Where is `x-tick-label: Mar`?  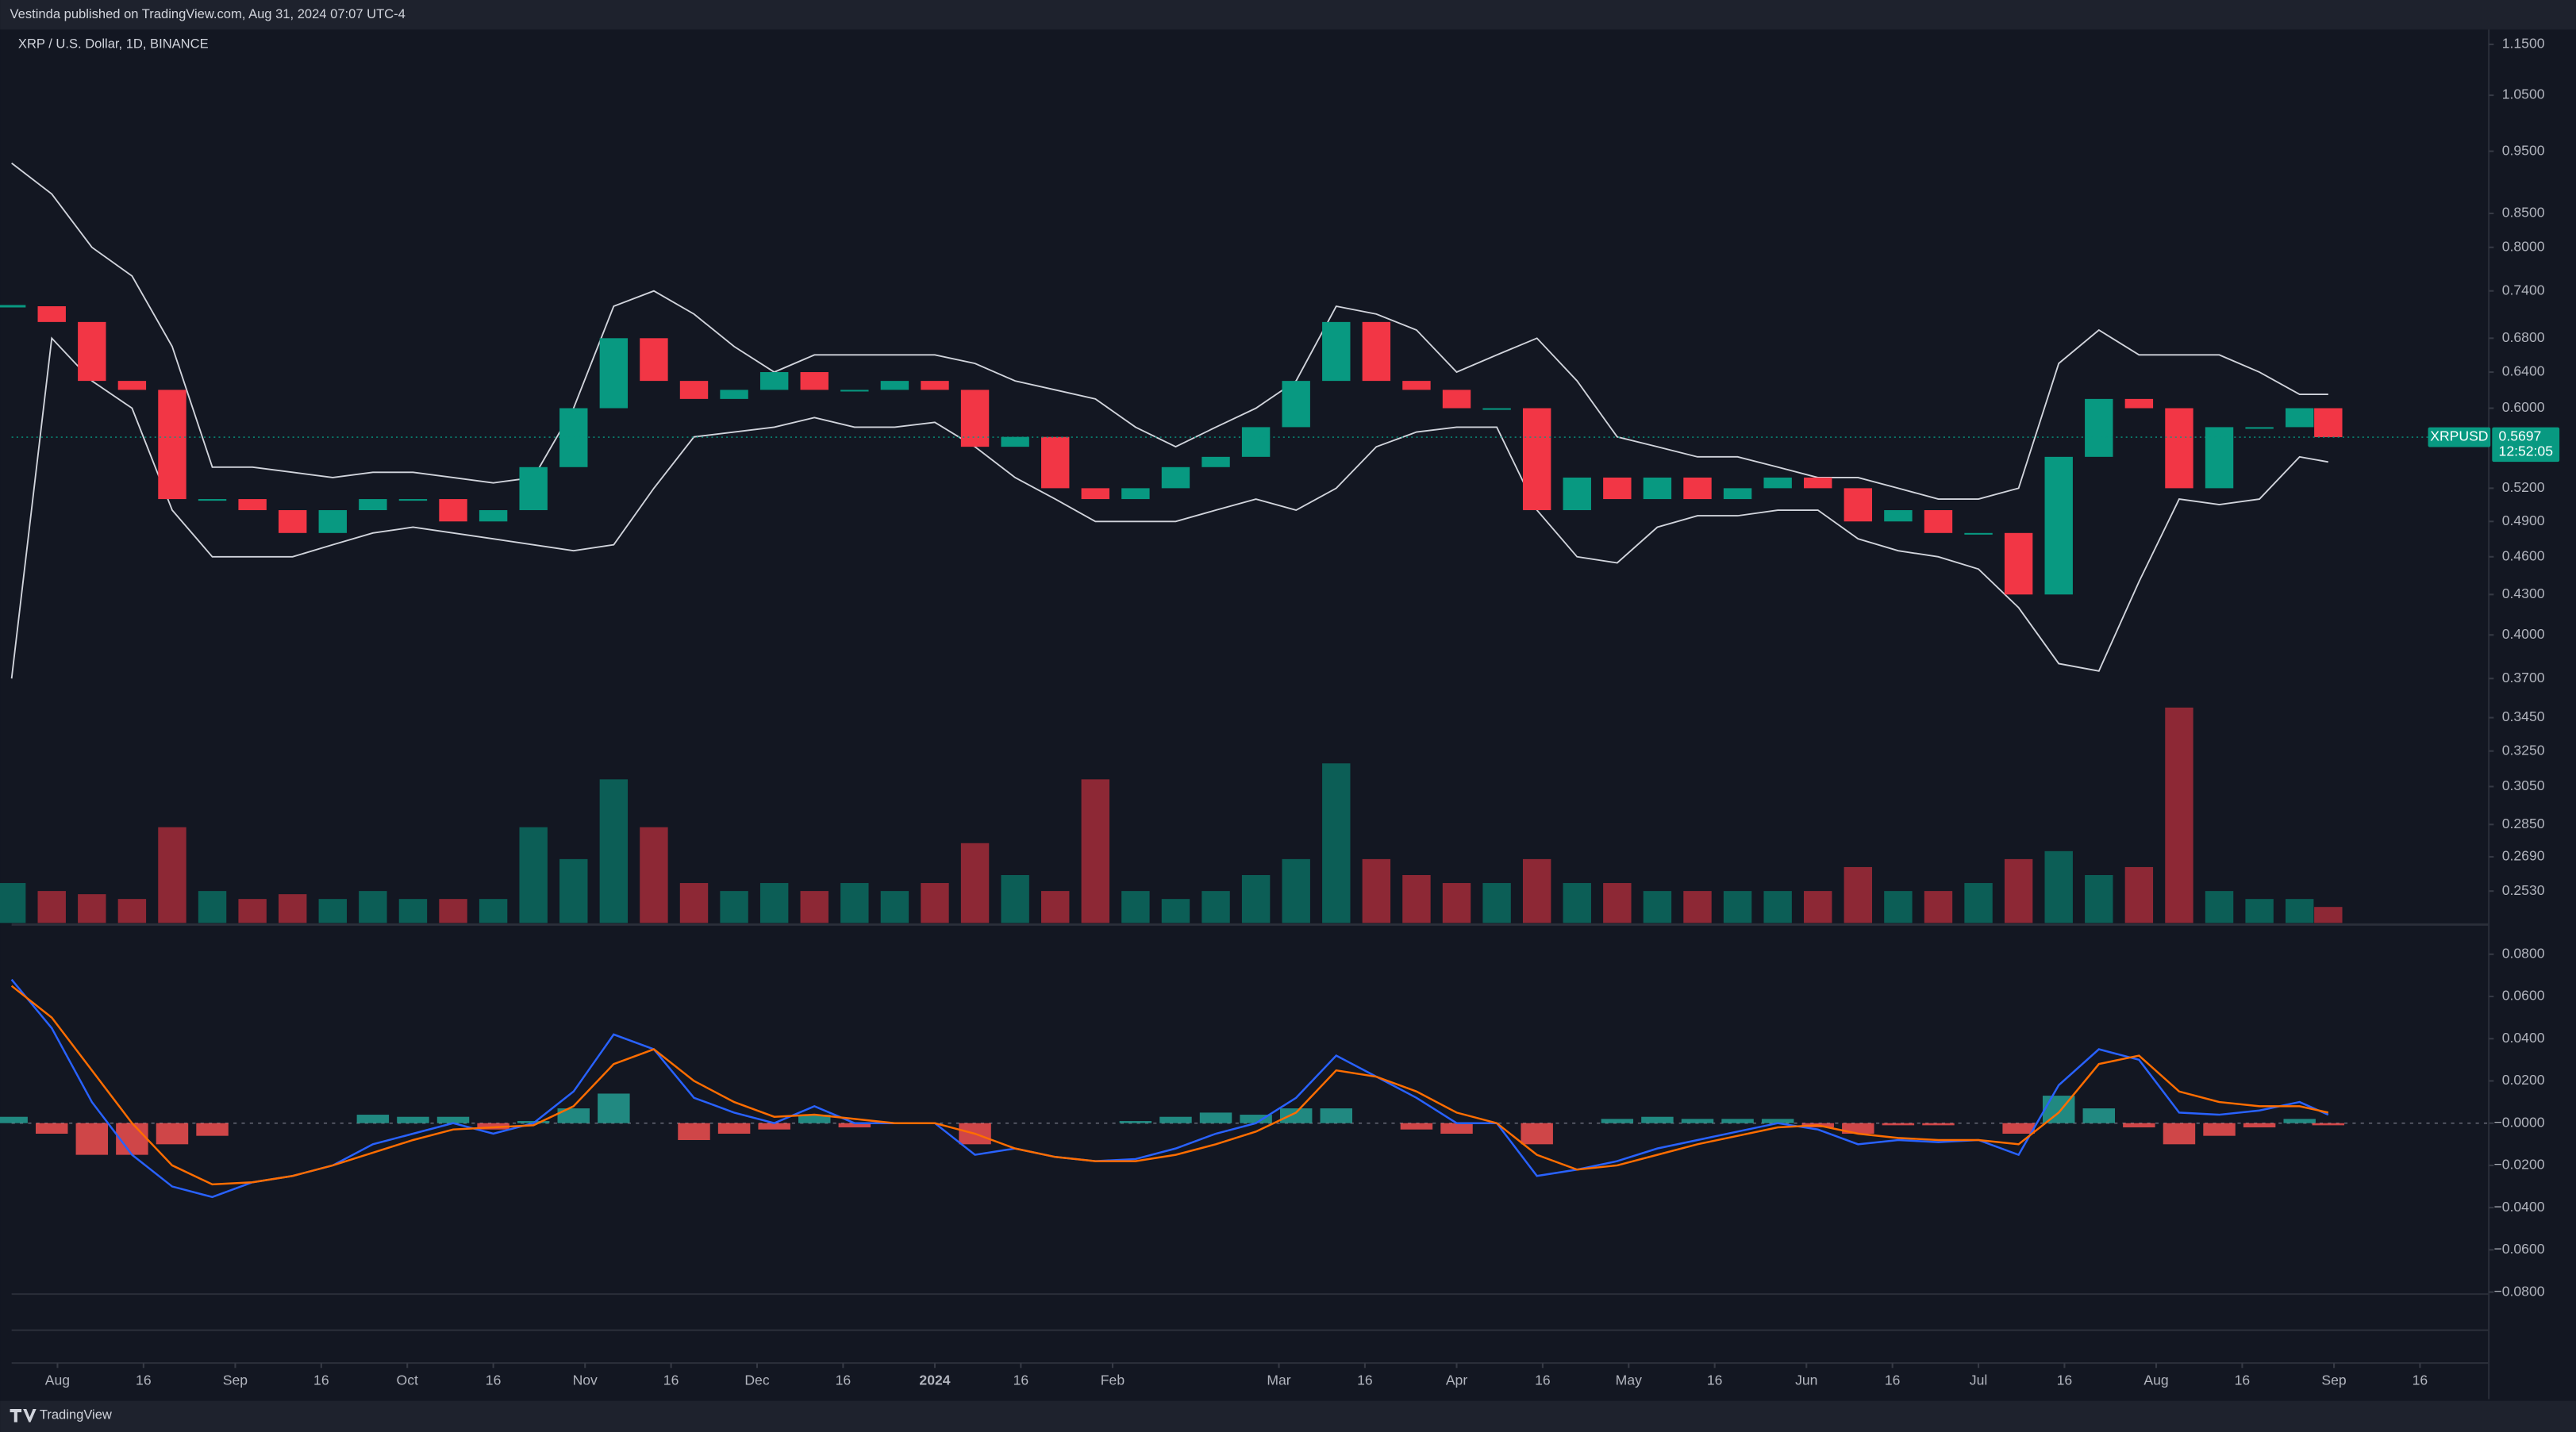
x-tick-label: Mar is located at coordinates (1278, 1380).